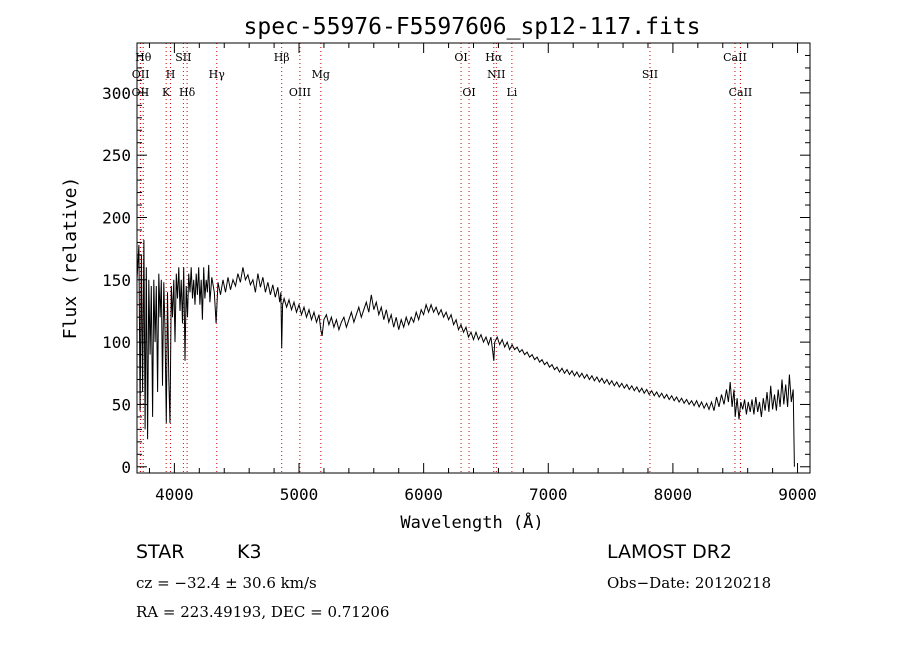 This screenshot has height=650, width=900. What do you see at coordinates (423, 494) in the screenshot?
I see `x-tick-label-6000: 6000` at bounding box center [423, 494].